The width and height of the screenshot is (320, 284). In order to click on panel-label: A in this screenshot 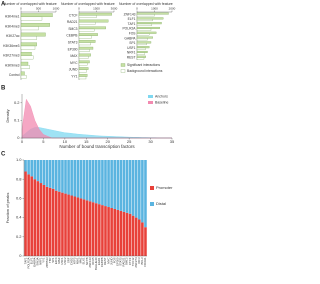, I will do `click(3, 5)`.